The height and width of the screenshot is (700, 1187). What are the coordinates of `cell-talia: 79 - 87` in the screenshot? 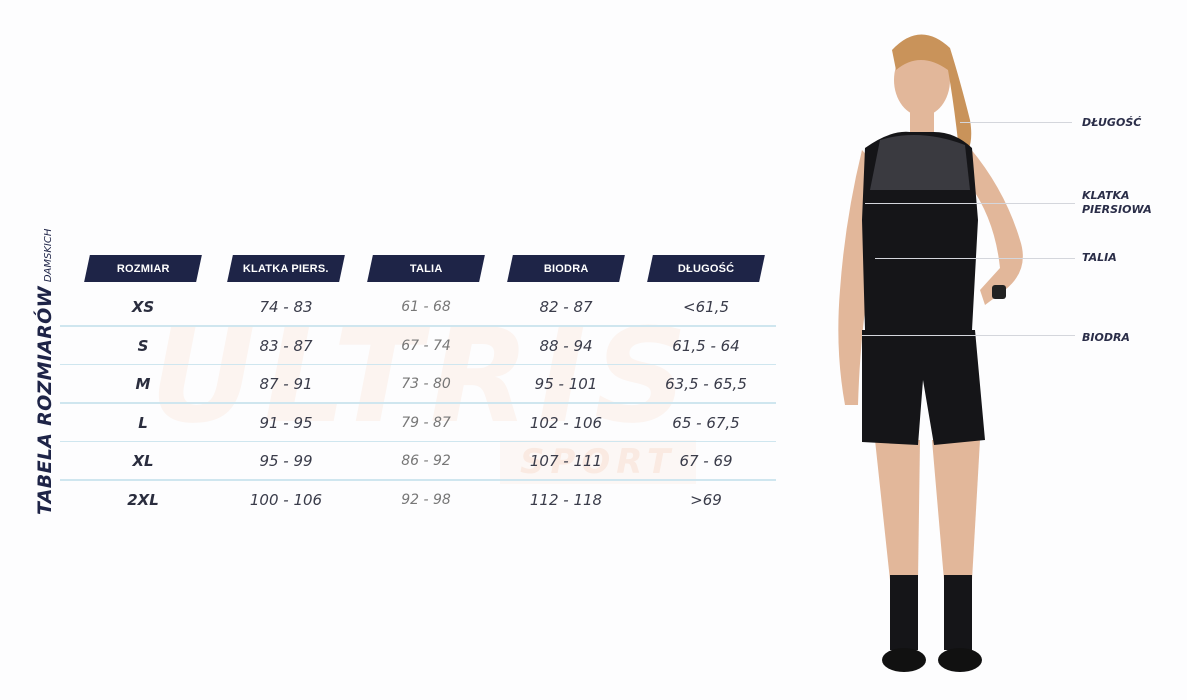 It's located at (426, 422).